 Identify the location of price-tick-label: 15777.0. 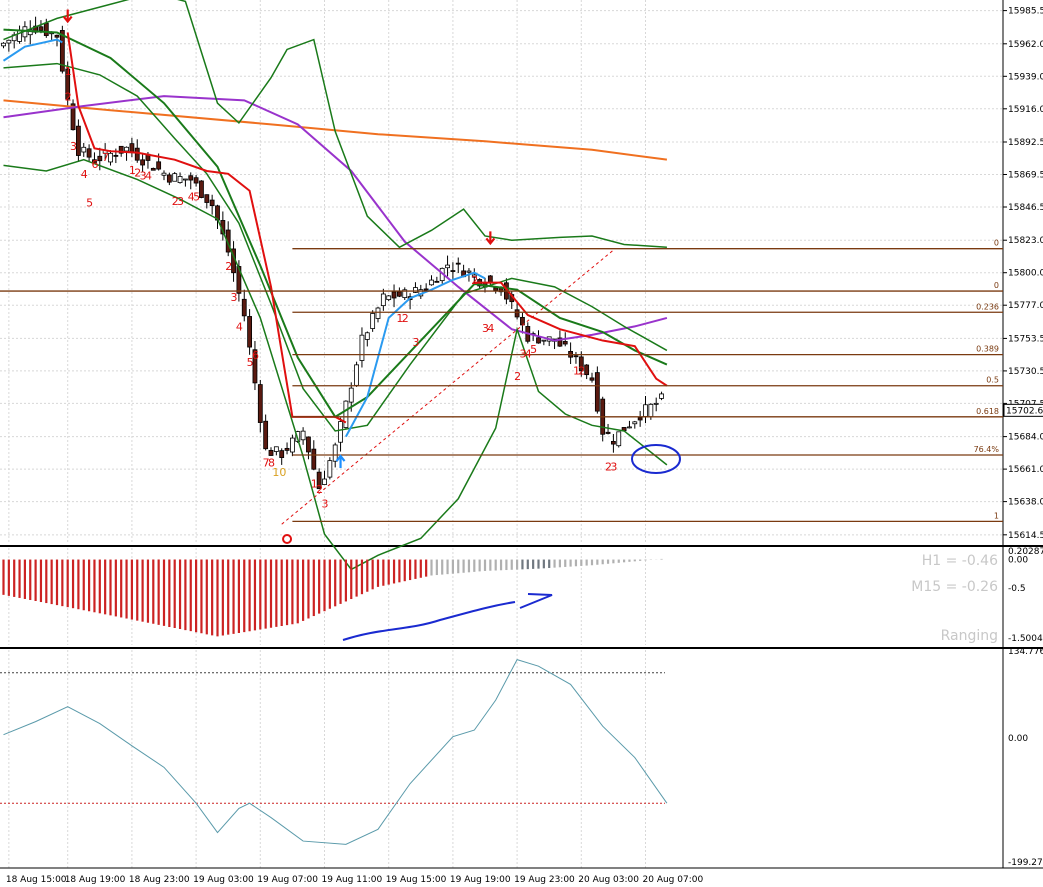
(1025, 306).